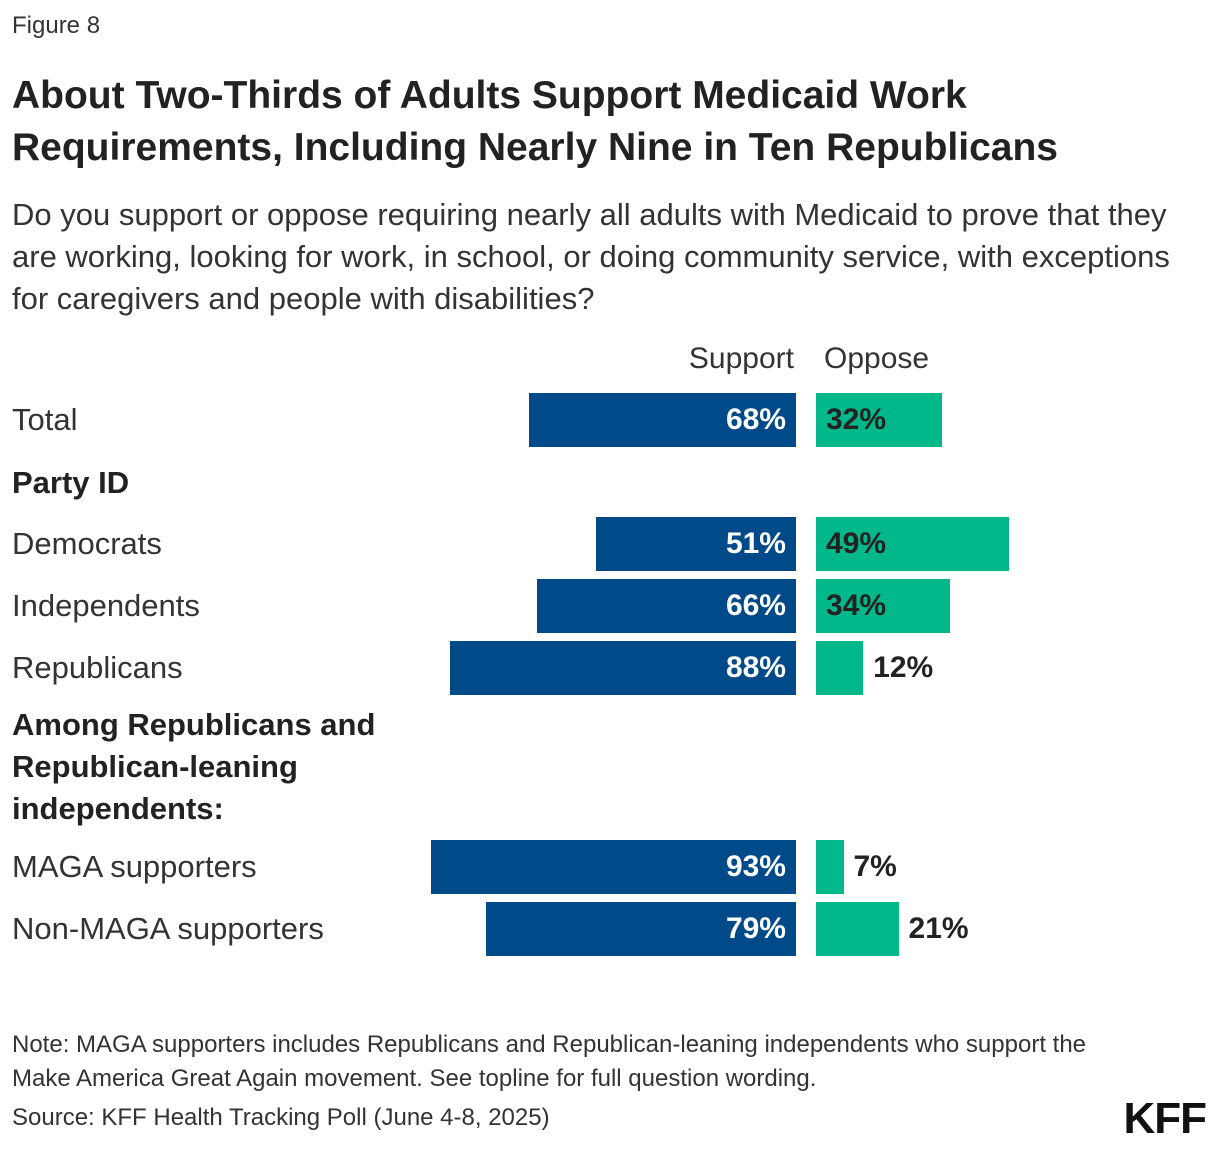 The width and height of the screenshot is (1220, 1150). Describe the element at coordinates (71, 482) in the screenshot. I see `group-label: Party ID` at that location.